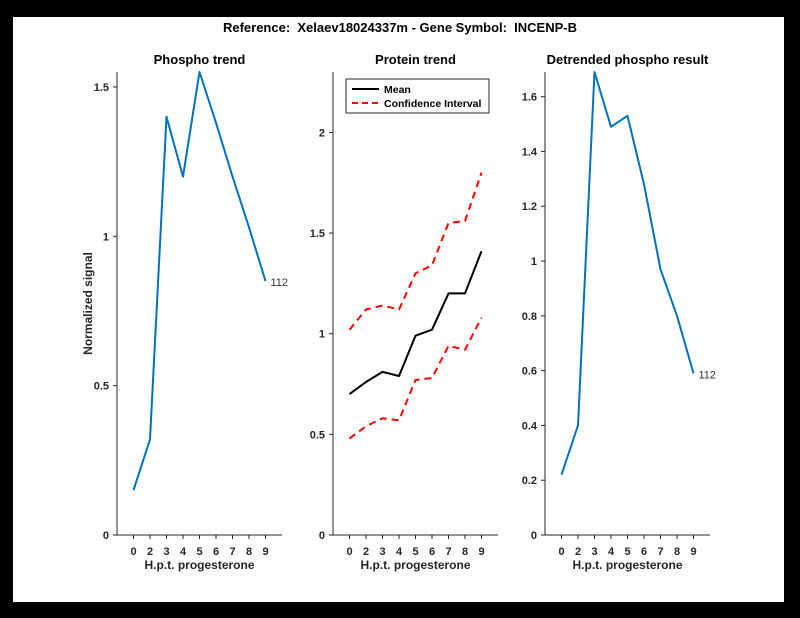 The width and height of the screenshot is (800, 618). What do you see at coordinates (627, 273) in the screenshot?
I see `data-line-detrended-phospho` at bounding box center [627, 273].